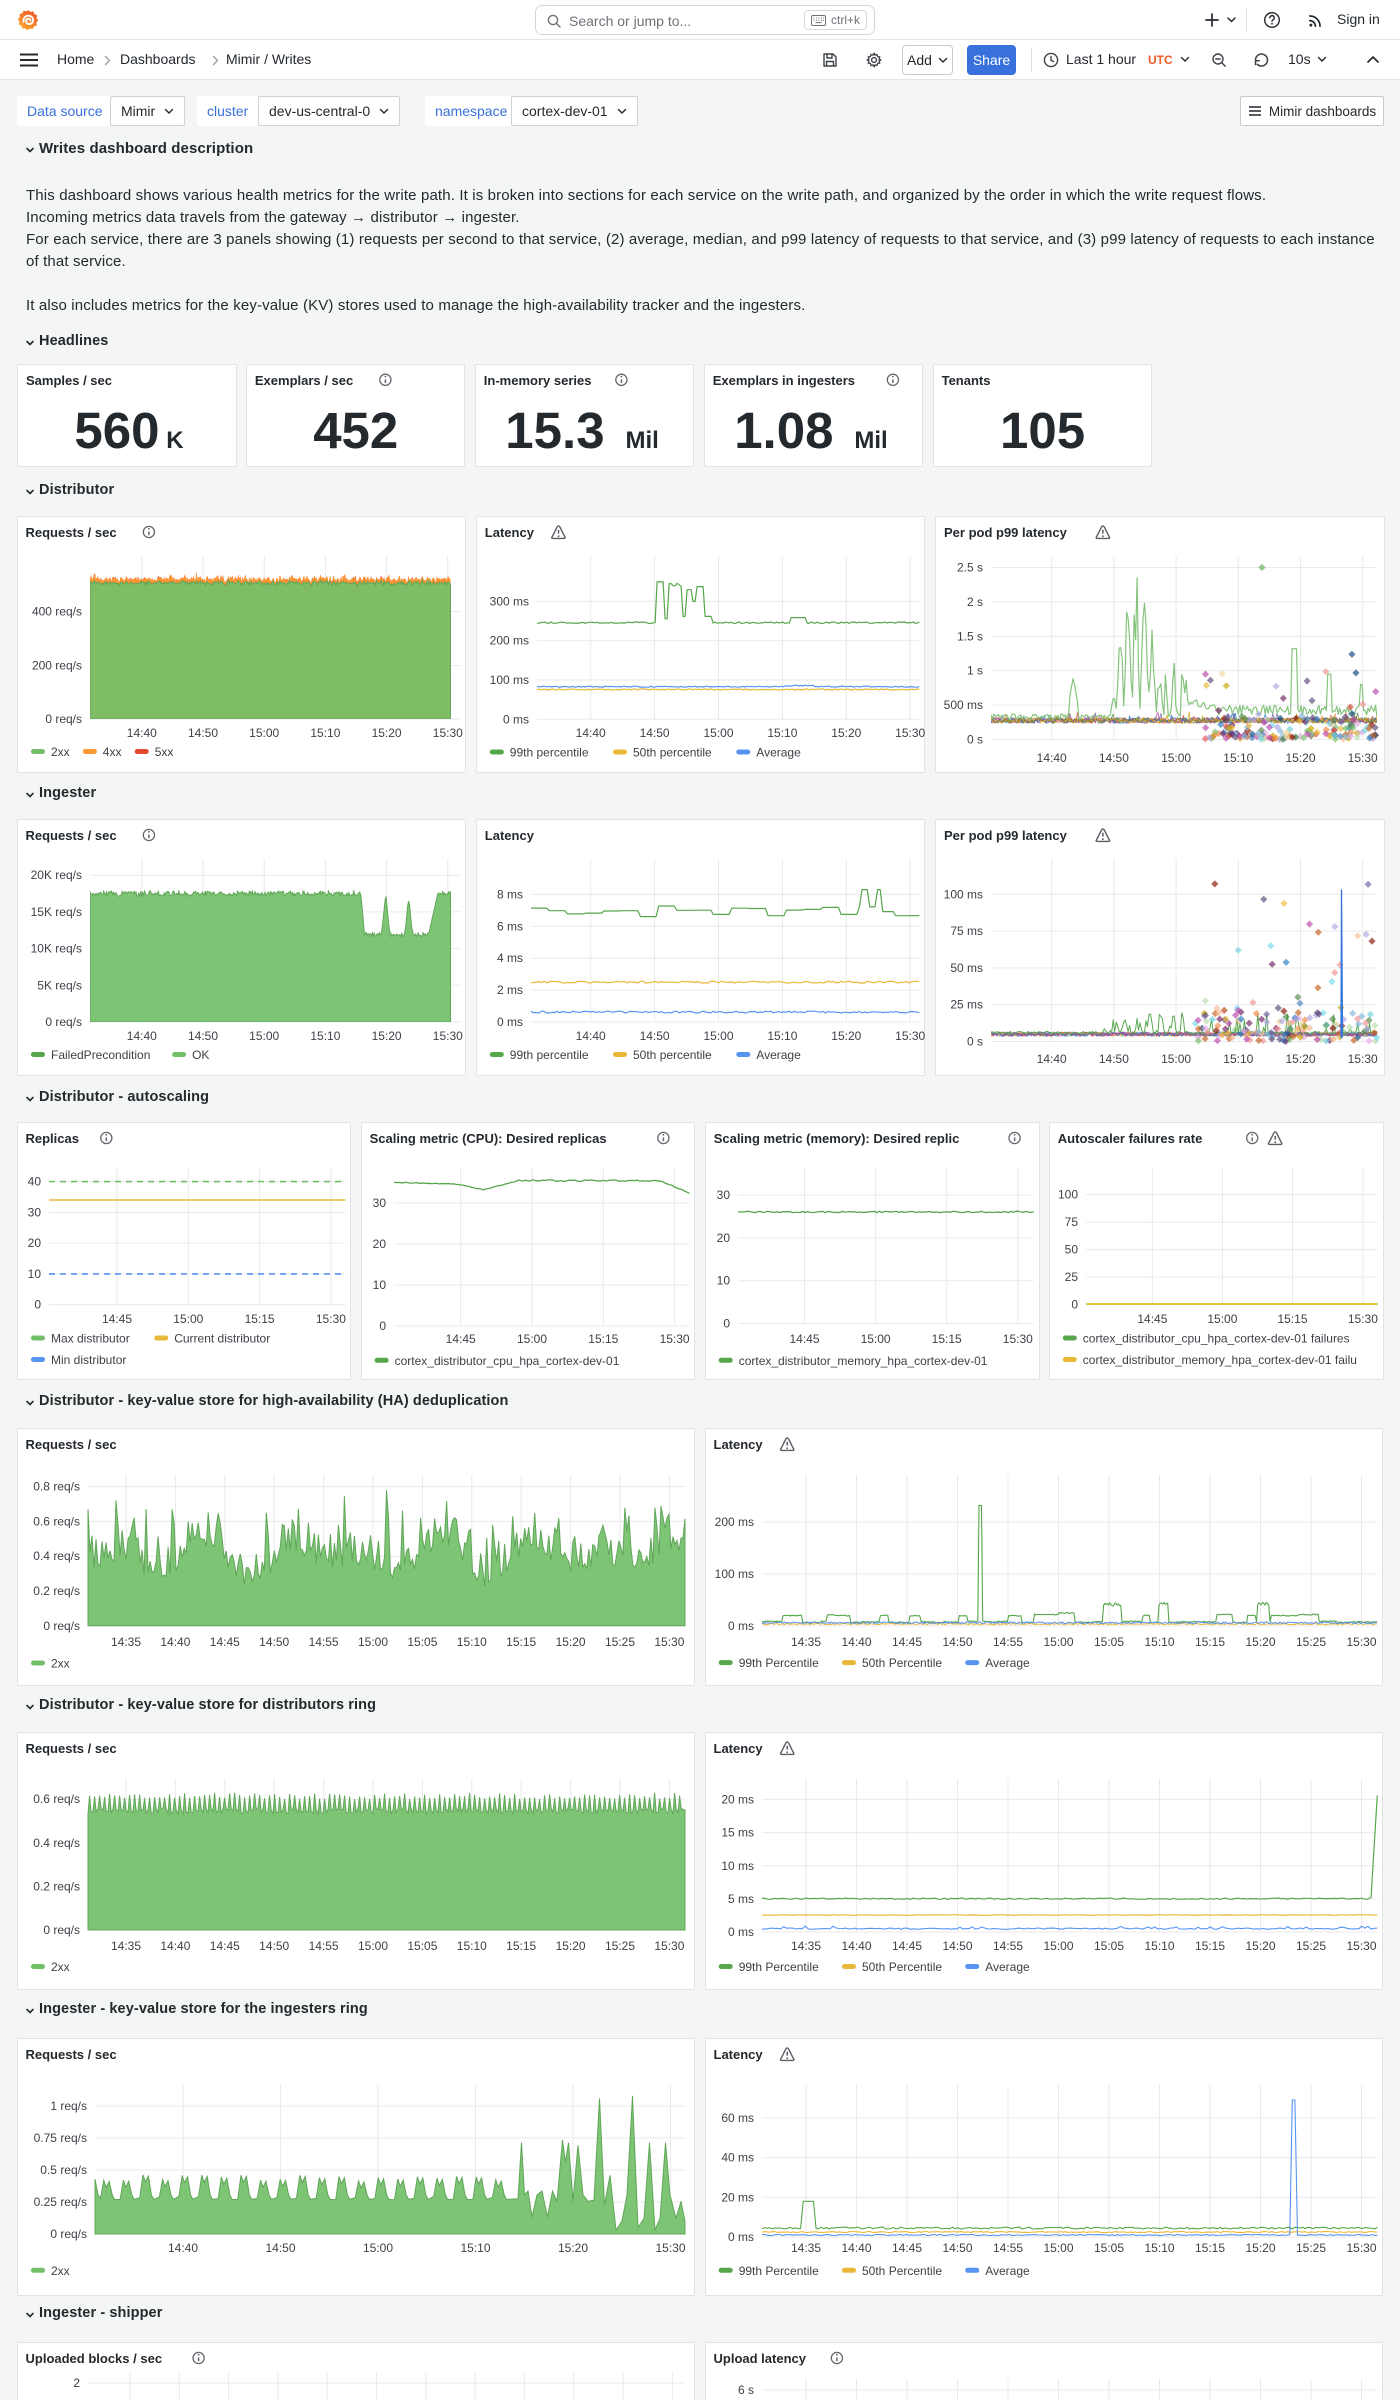 This screenshot has width=1400, height=2400. Describe the element at coordinates (76, 2383) in the screenshot. I see `svg-text: 2` at that location.